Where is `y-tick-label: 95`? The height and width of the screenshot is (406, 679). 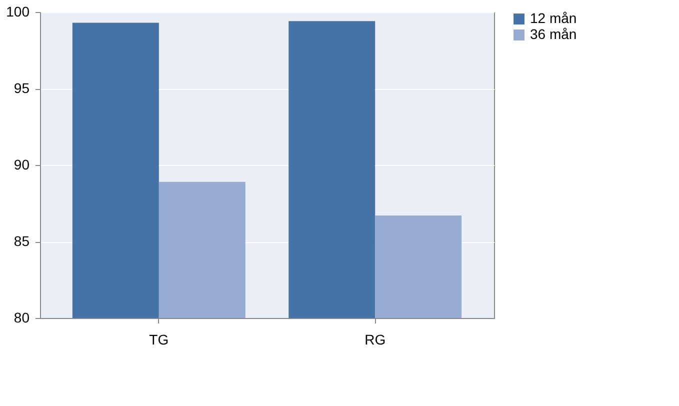
y-tick-label: 95 is located at coordinates (22, 88).